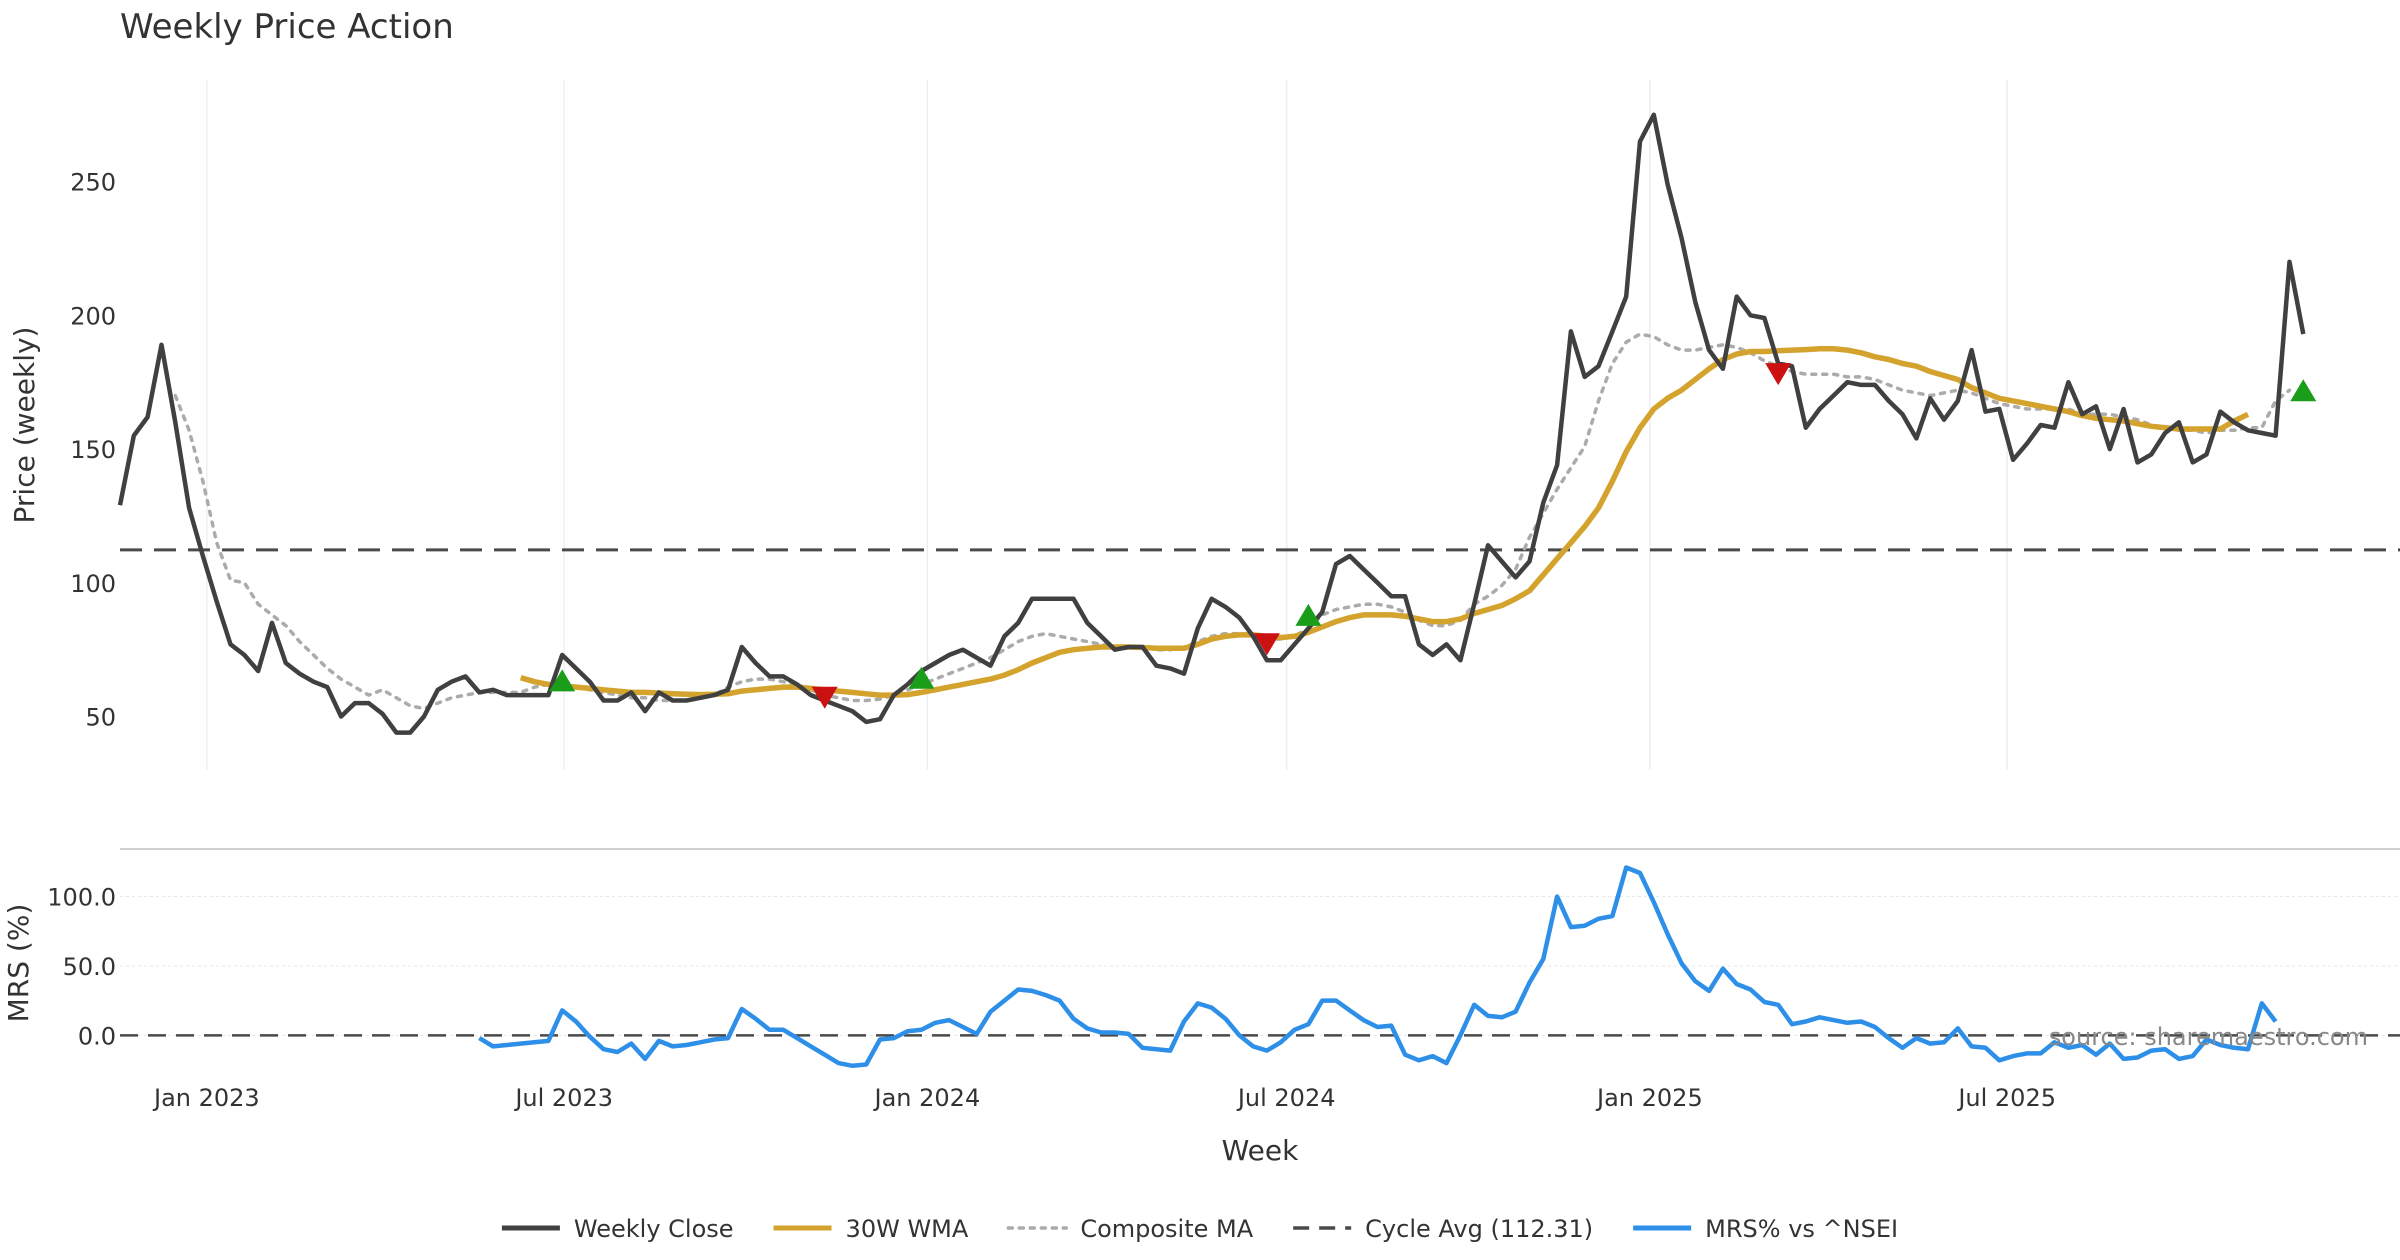  I want to click on mrs-y-axis-label: MRS (%), so click(18, 963).